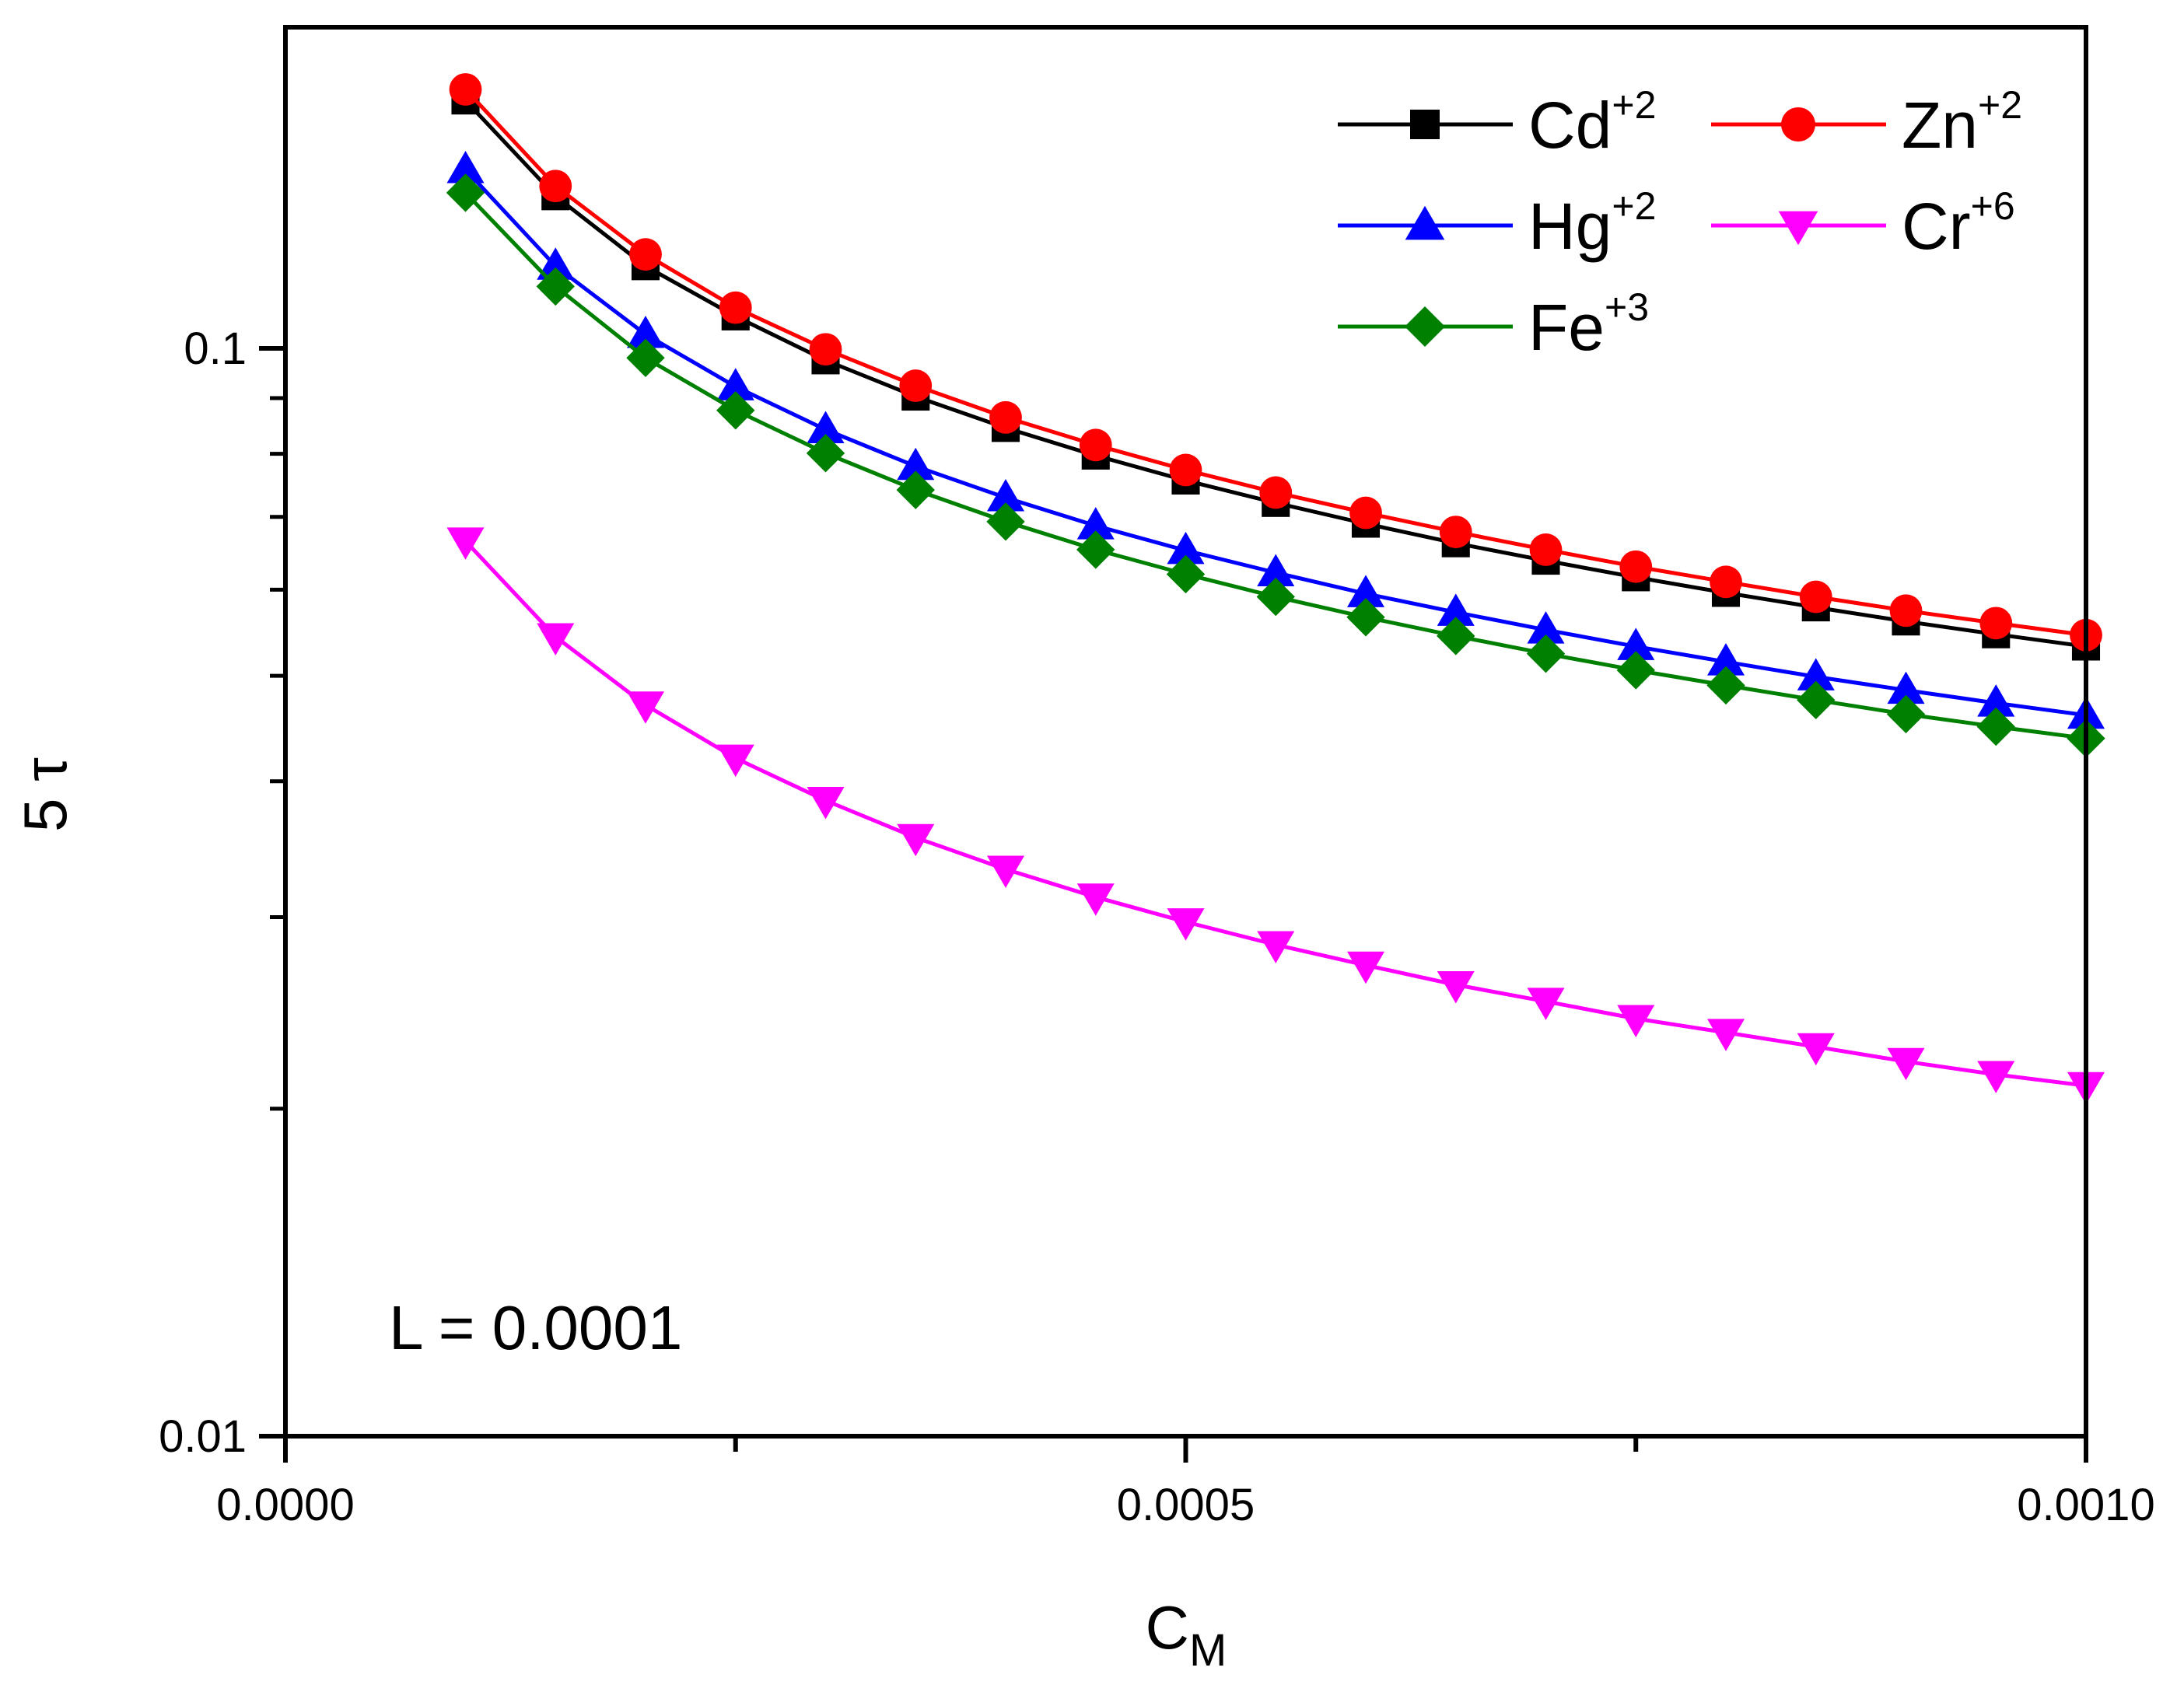 The image size is (2184, 1692). What do you see at coordinates (1566, 327) in the screenshot?
I see `legend-label-name: Fe` at bounding box center [1566, 327].